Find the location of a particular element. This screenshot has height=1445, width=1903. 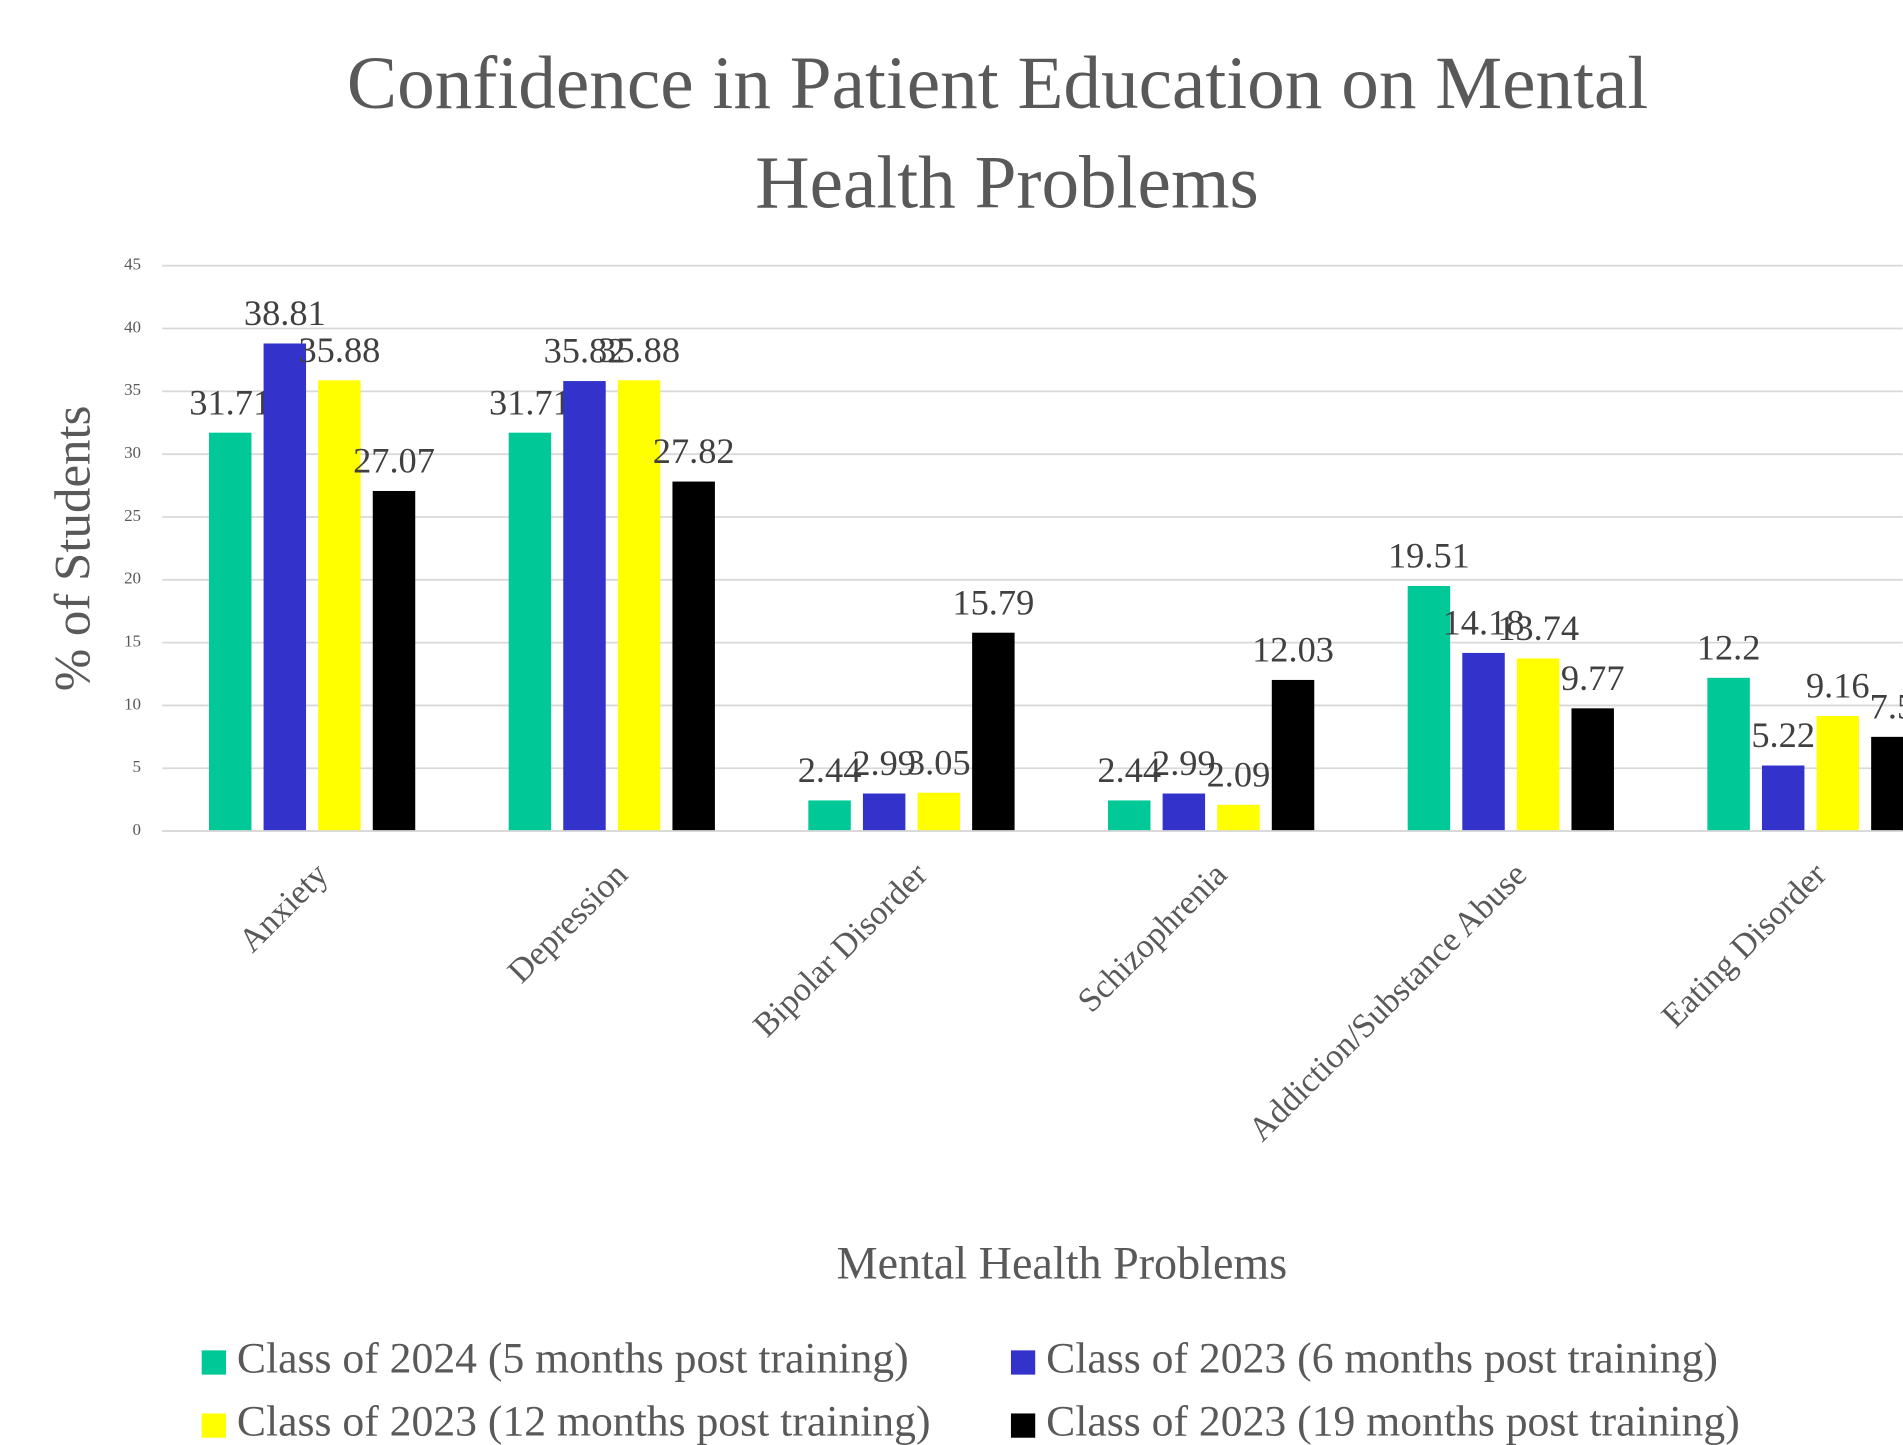

data-label: 35.82 is located at coordinates (585, 351).